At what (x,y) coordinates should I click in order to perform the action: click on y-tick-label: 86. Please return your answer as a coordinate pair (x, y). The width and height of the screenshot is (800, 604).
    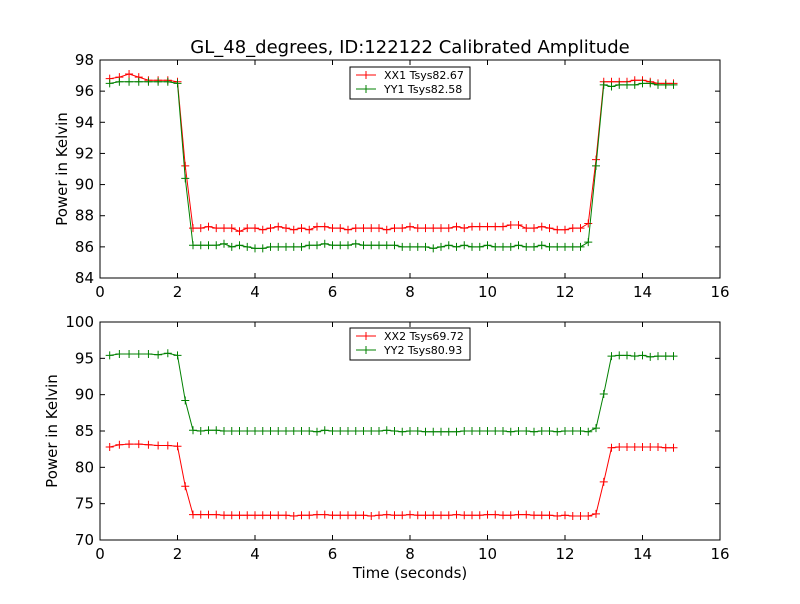
    Looking at the image, I should click on (84, 247).